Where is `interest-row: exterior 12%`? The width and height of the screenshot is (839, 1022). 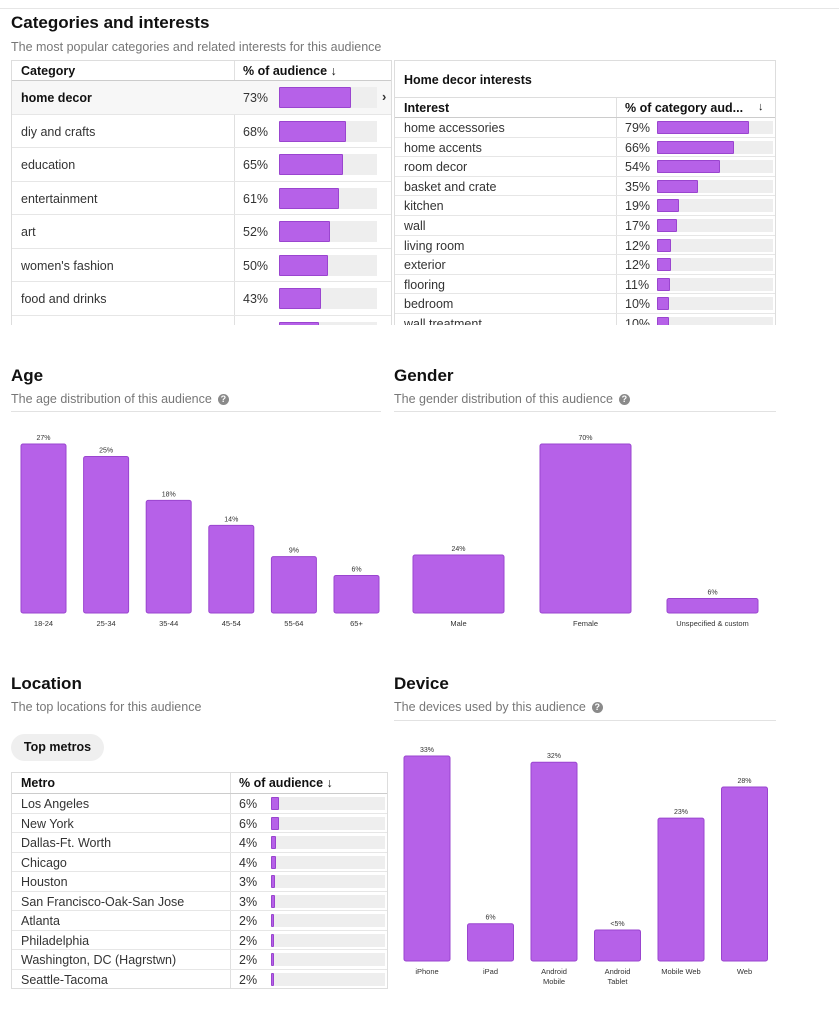 interest-row: exterior 12% is located at coordinates (585, 265).